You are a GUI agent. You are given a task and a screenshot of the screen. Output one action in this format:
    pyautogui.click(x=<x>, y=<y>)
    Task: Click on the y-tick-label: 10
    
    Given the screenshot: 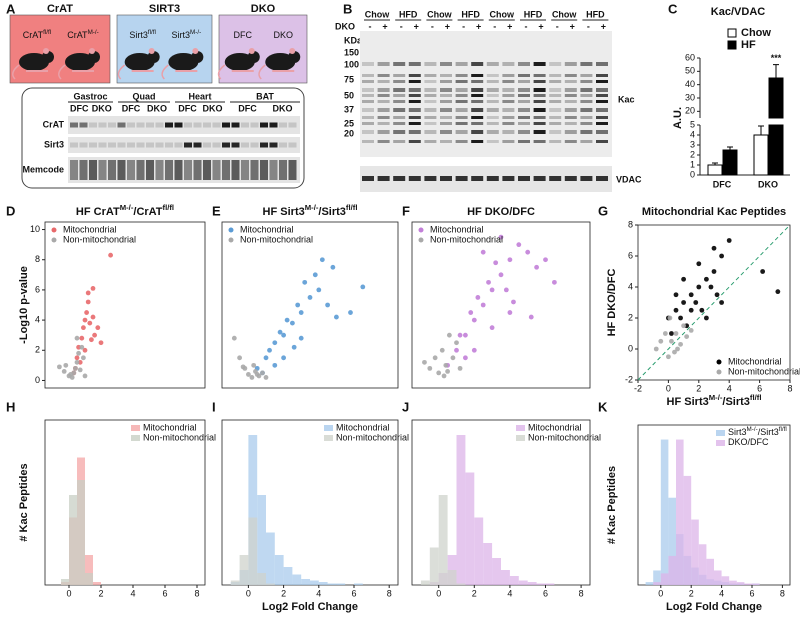 What is the action you would take?
    pyautogui.click(x=35, y=229)
    